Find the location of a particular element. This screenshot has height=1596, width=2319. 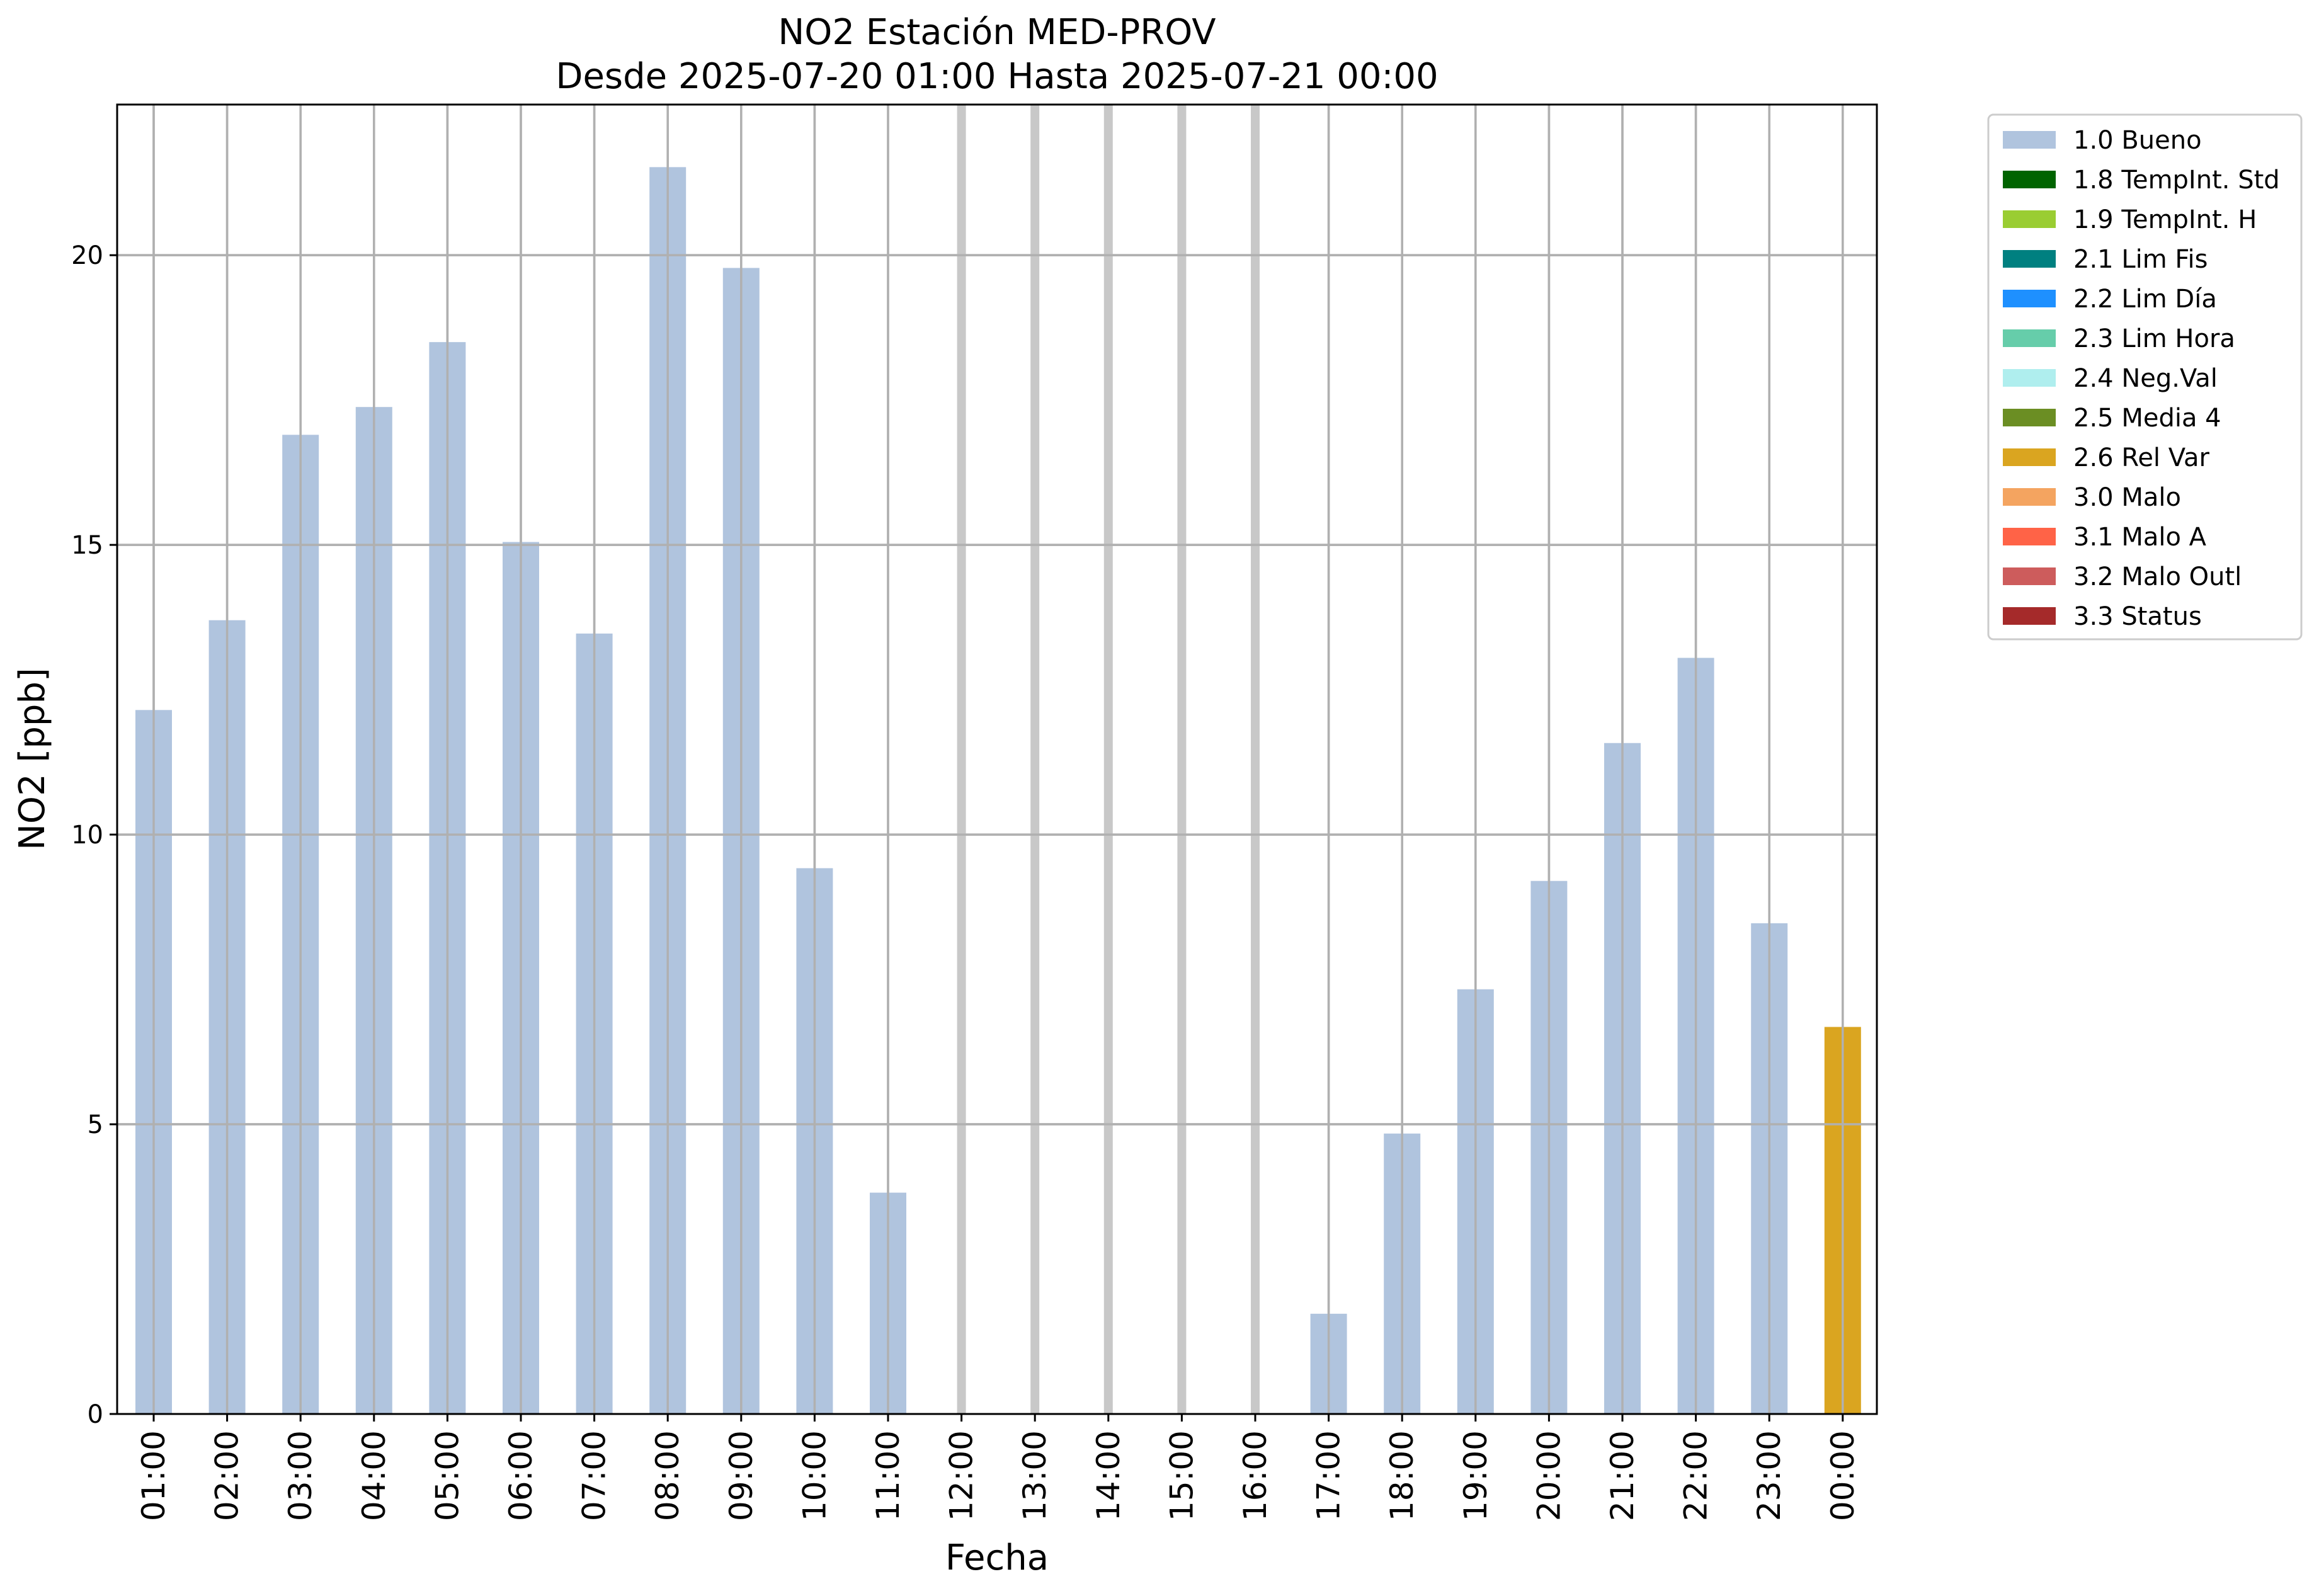

x-tick-label: 04:00 is located at coordinates (374, 1475).